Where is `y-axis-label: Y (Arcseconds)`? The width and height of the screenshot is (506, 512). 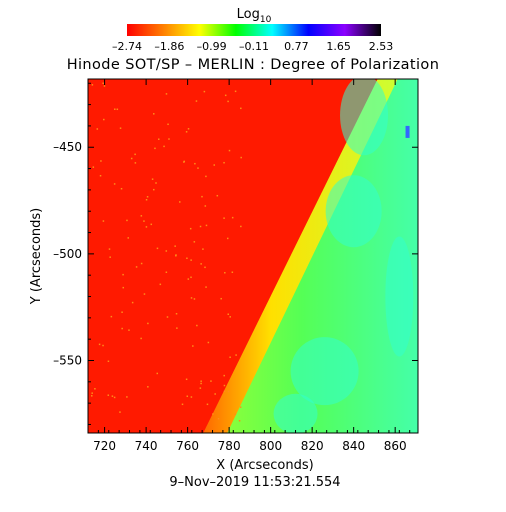 y-axis-label: Y (Arcseconds) is located at coordinates (36, 256).